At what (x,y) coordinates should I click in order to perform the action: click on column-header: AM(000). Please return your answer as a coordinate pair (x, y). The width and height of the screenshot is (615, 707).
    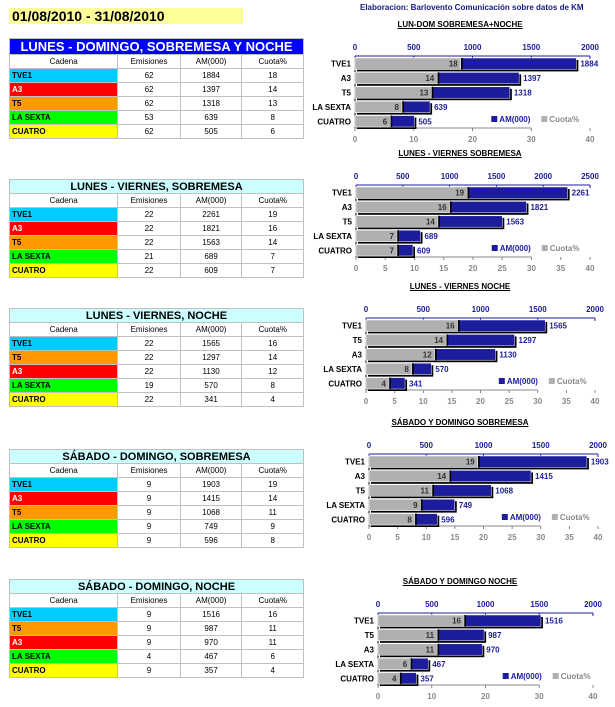
    Looking at the image, I should click on (211, 61).